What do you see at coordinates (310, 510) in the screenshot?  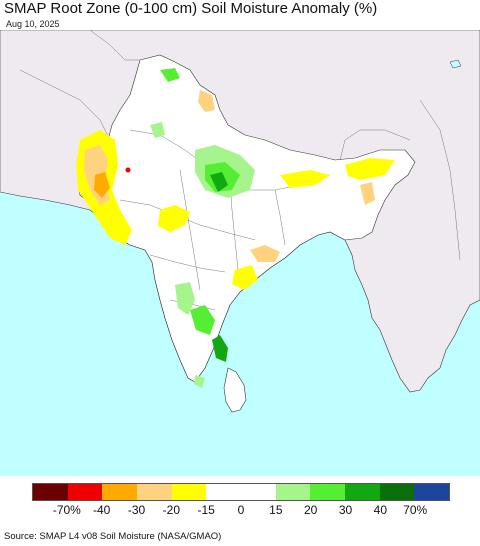 I see `legend-tick-label: 20` at bounding box center [310, 510].